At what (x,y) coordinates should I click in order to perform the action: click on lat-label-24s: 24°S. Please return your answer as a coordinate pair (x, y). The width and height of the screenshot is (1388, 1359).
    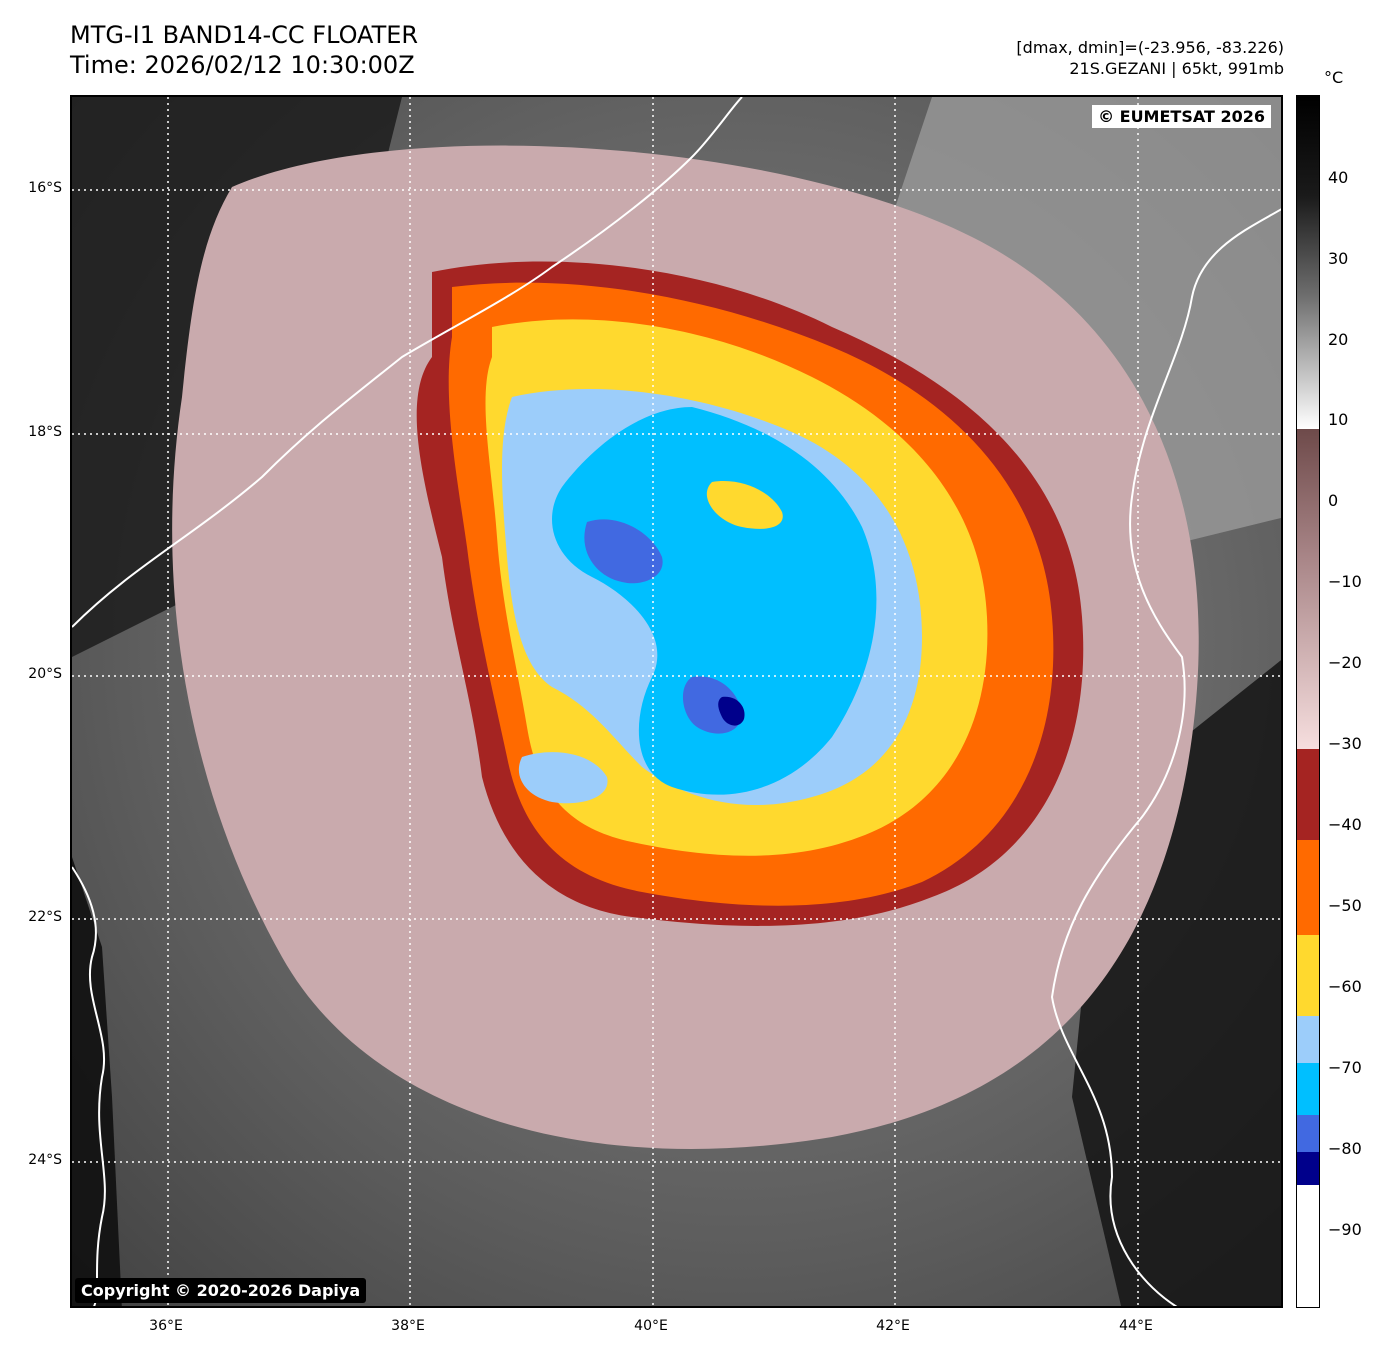
    Looking at the image, I should click on (45, 1160).